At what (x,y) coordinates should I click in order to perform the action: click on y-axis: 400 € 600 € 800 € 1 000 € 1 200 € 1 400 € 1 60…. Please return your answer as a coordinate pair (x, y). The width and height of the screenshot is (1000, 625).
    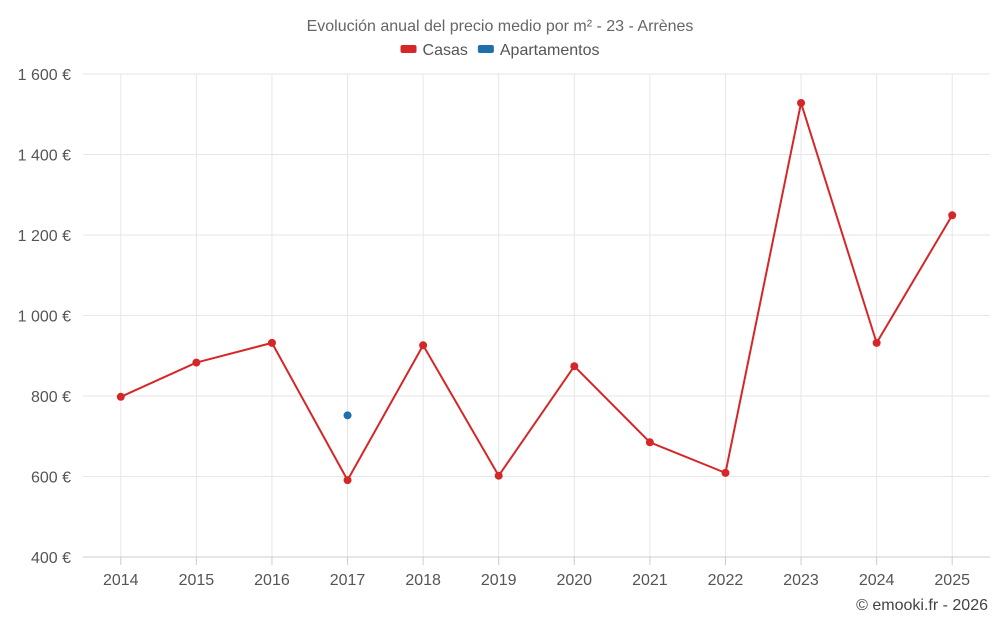
    Looking at the image, I should click on (44, 317).